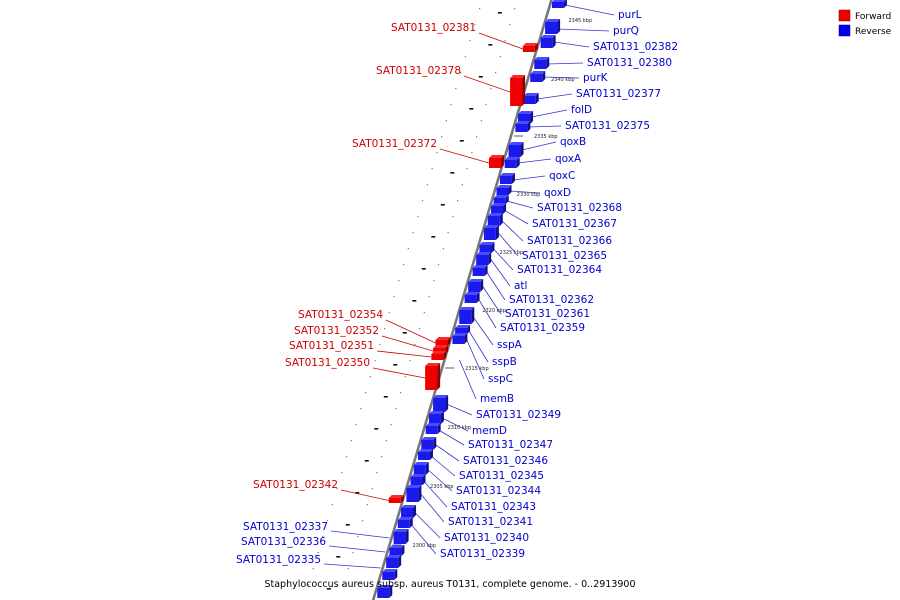 The image size is (900, 600). Describe the element at coordinates (510, 345) in the screenshot. I see `reverse-gene-label: sspA` at that location.